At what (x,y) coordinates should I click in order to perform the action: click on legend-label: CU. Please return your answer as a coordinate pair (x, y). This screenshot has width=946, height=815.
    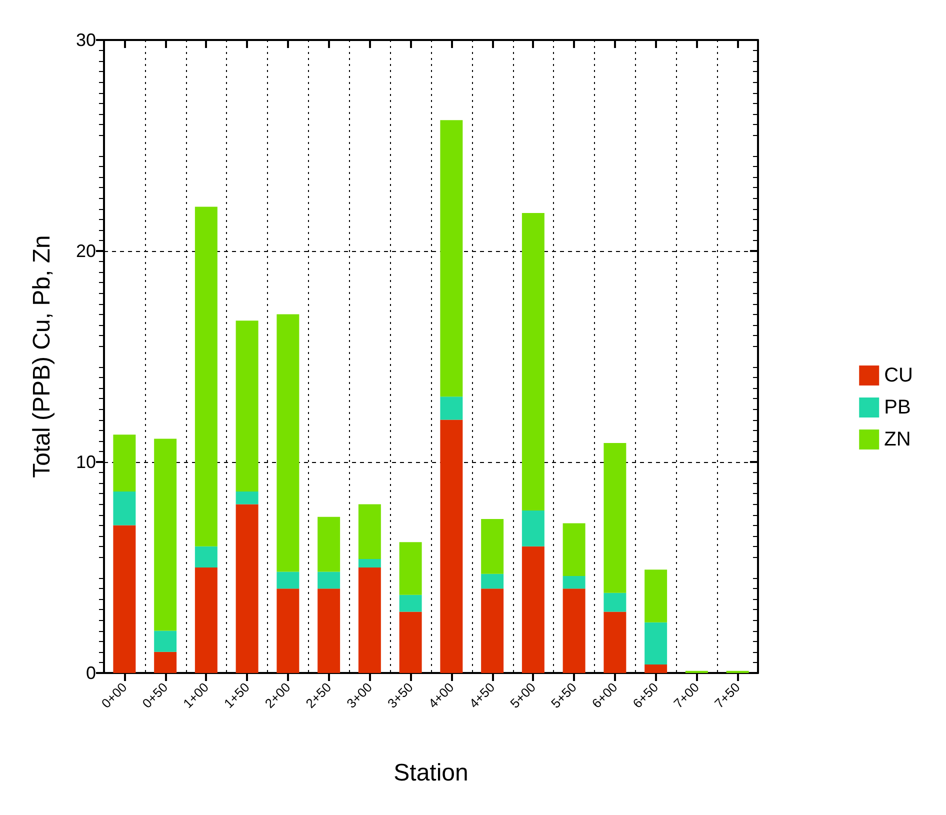
    Looking at the image, I should click on (899, 375).